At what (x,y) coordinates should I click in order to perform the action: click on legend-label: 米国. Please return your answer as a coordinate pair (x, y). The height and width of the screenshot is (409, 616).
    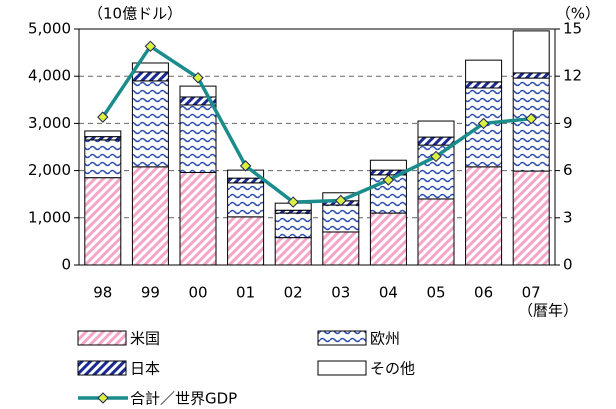
    Looking at the image, I should click on (145, 339).